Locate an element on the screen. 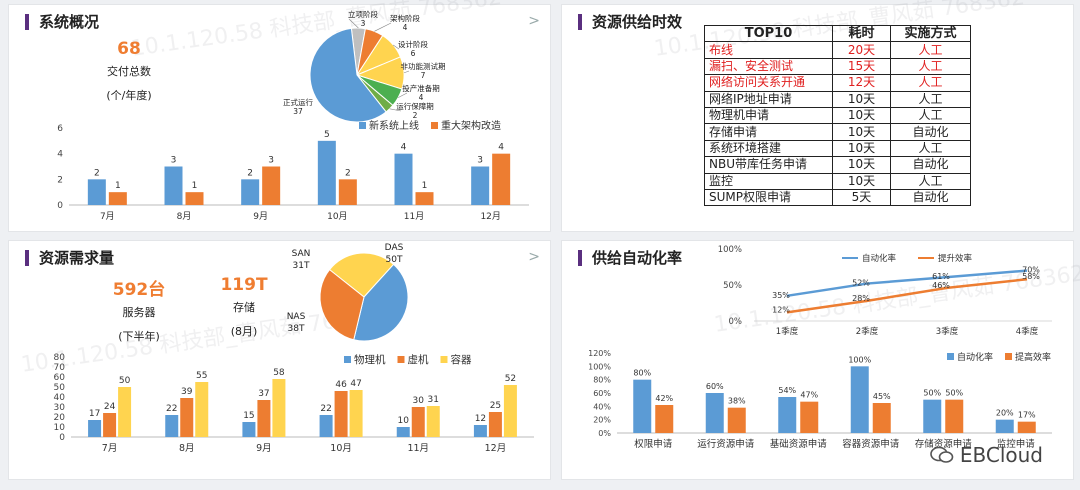 The width and height of the screenshot is (1080, 490). header-top10: TOP10 is located at coordinates (768, 33).